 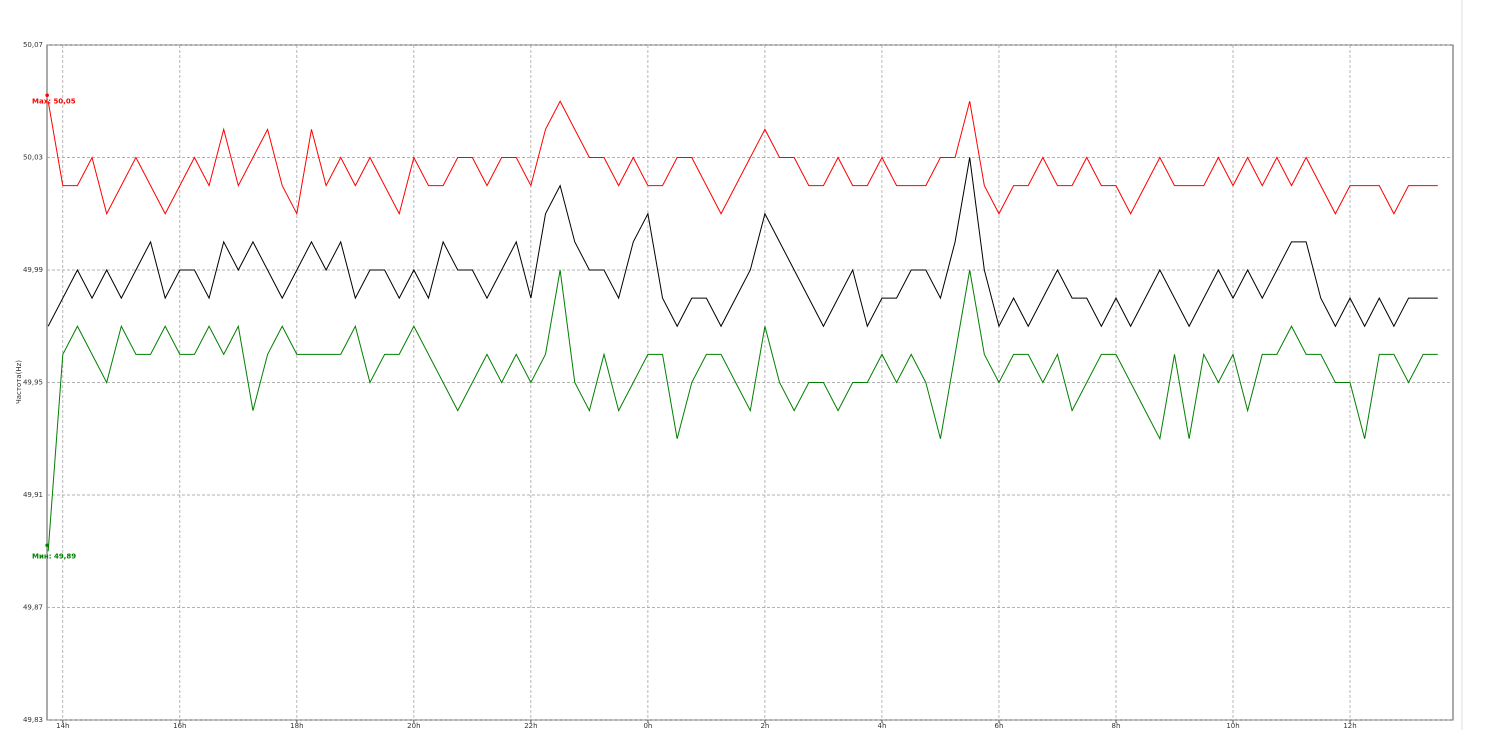 What do you see at coordinates (296, 726) in the screenshot?
I see `x-tick-label: 18h` at bounding box center [296, 726].